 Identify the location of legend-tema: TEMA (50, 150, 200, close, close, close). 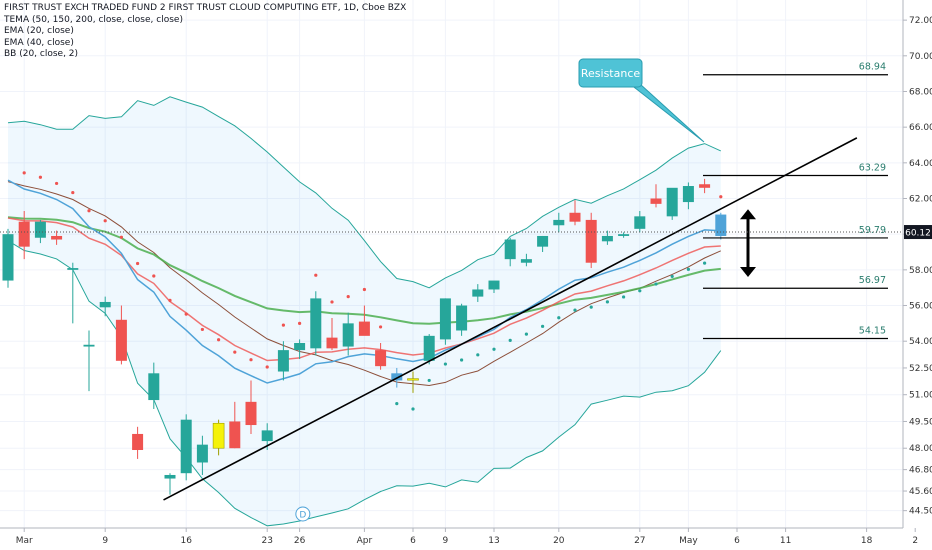
(93, 19).